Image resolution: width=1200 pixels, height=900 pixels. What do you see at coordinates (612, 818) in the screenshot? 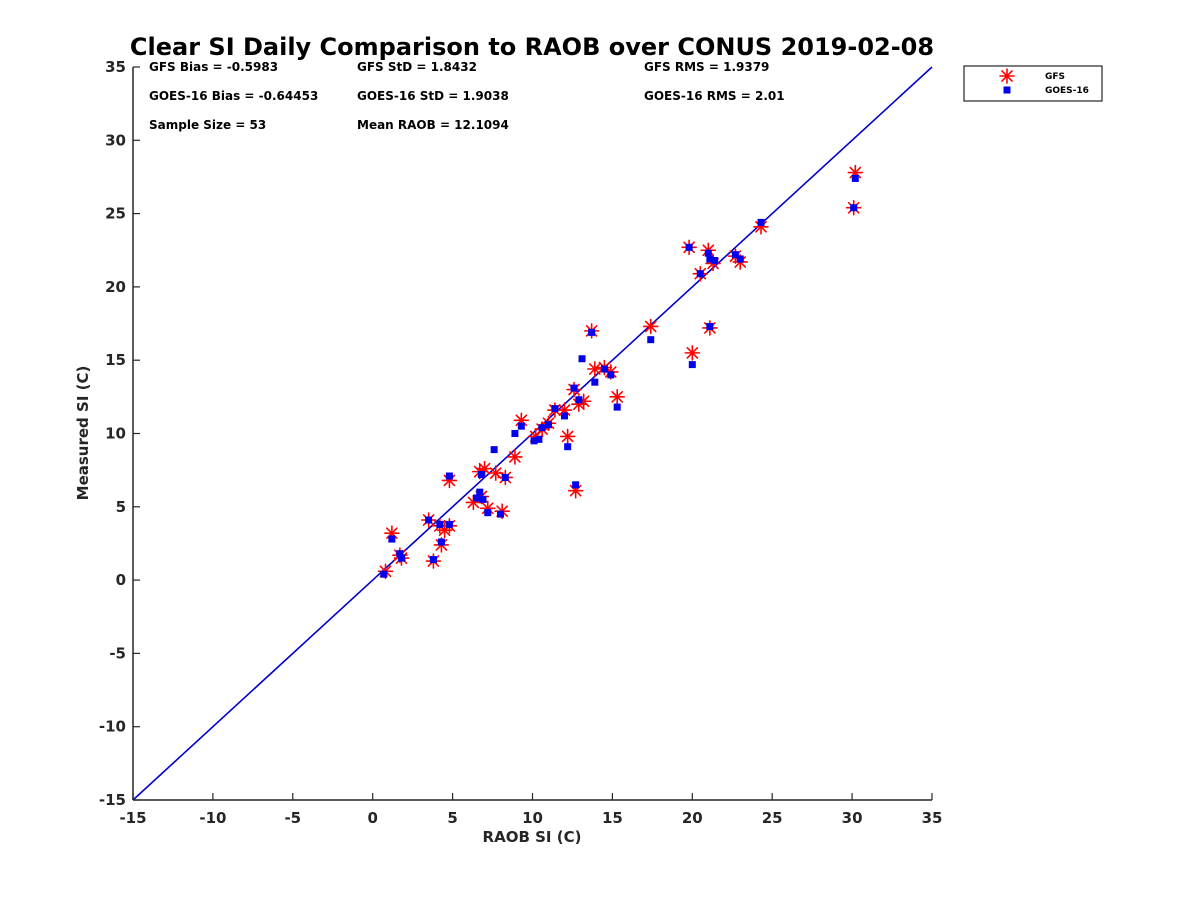
I see `x-tick-label: 15` at bounding box center [612, 818].